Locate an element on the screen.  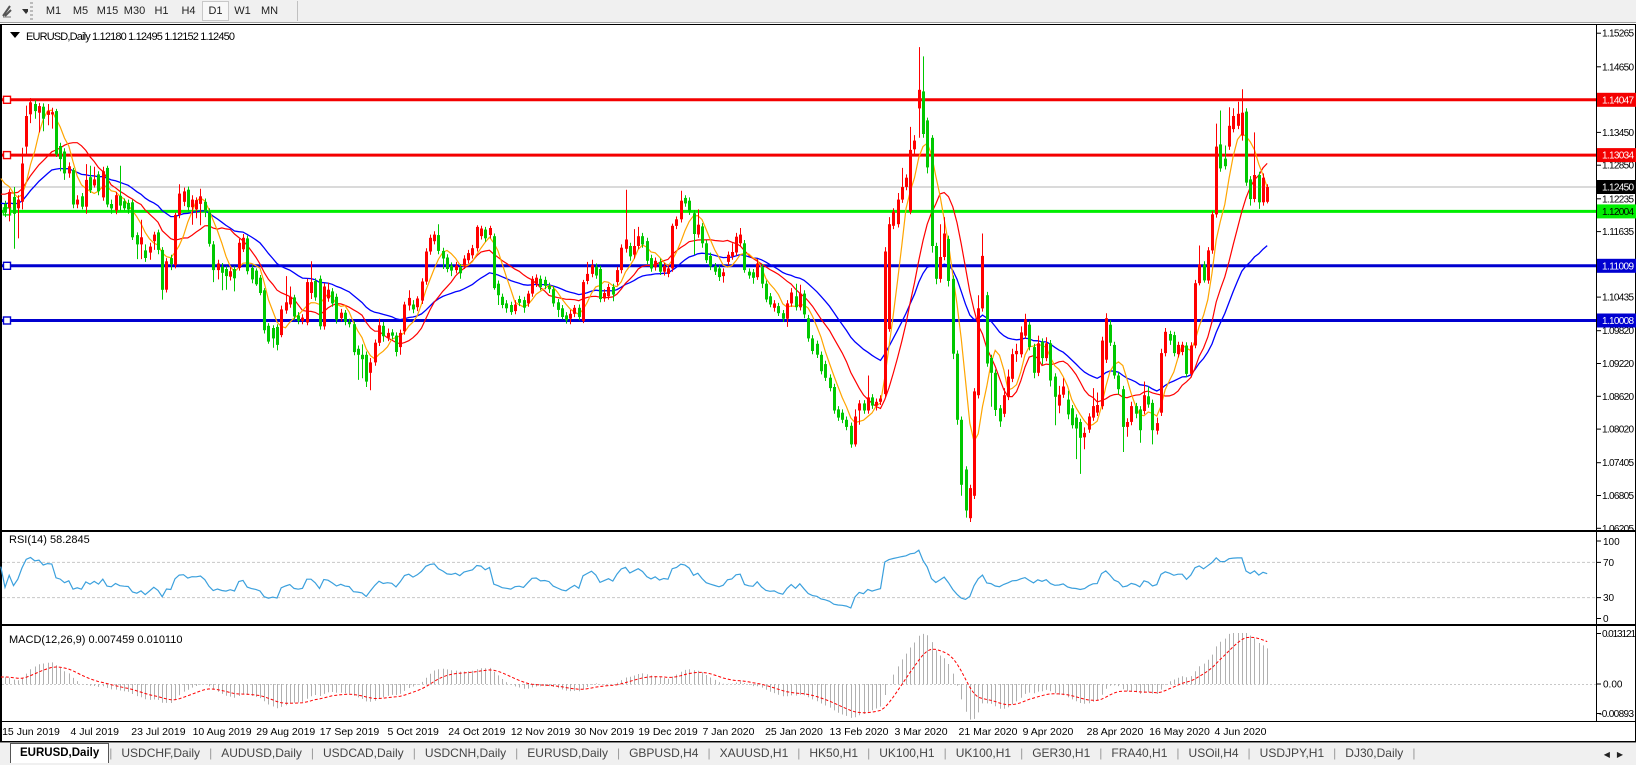
svg-text: 1.13450 is located at coordinates (1618, 133).